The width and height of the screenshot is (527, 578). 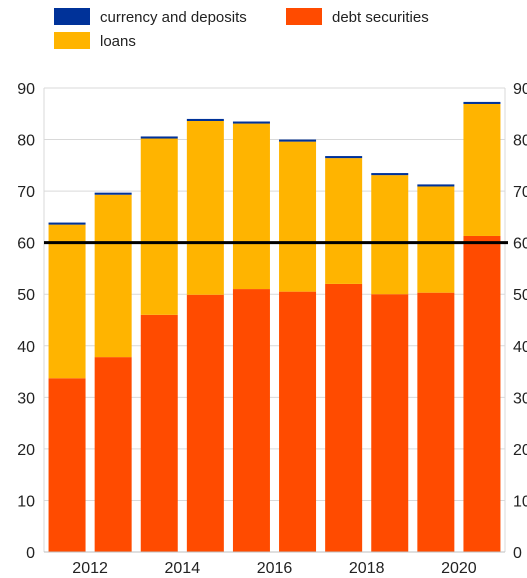 I want to click on y-tick-left-0: 0, so click(x=30, y=553).